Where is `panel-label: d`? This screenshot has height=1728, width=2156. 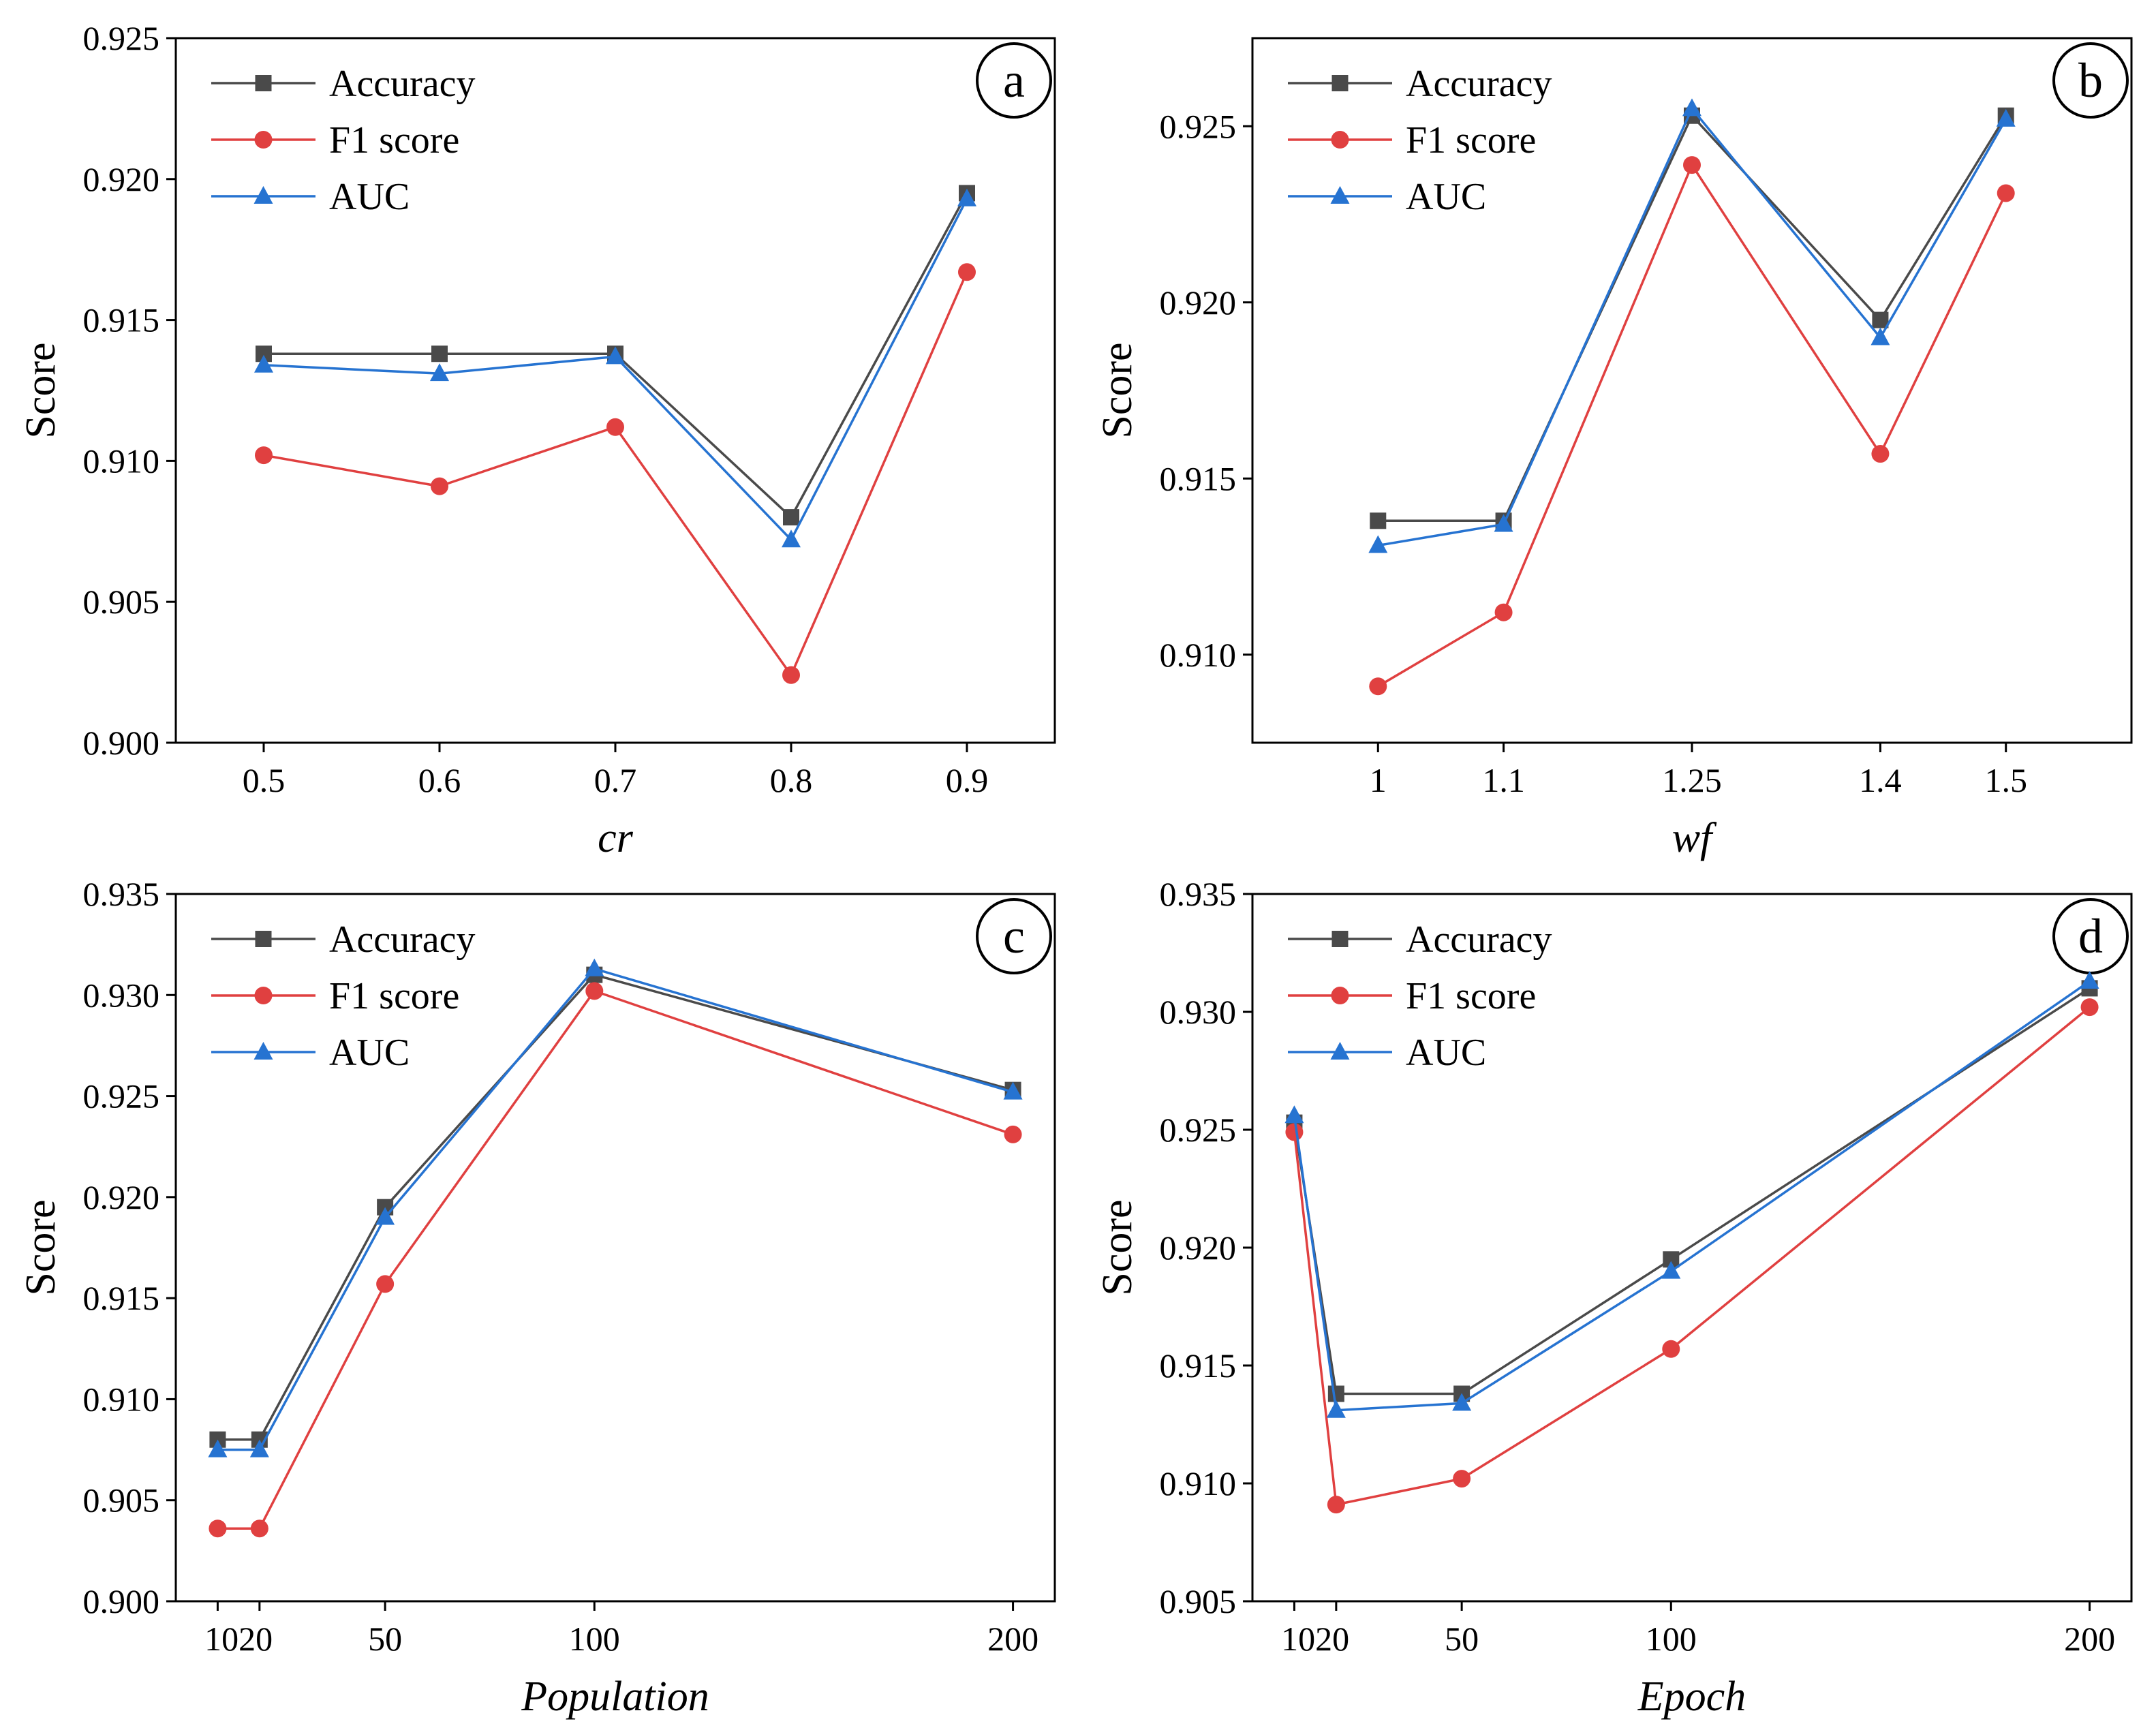
panel-label: d is located at coordinates (2090, 936).